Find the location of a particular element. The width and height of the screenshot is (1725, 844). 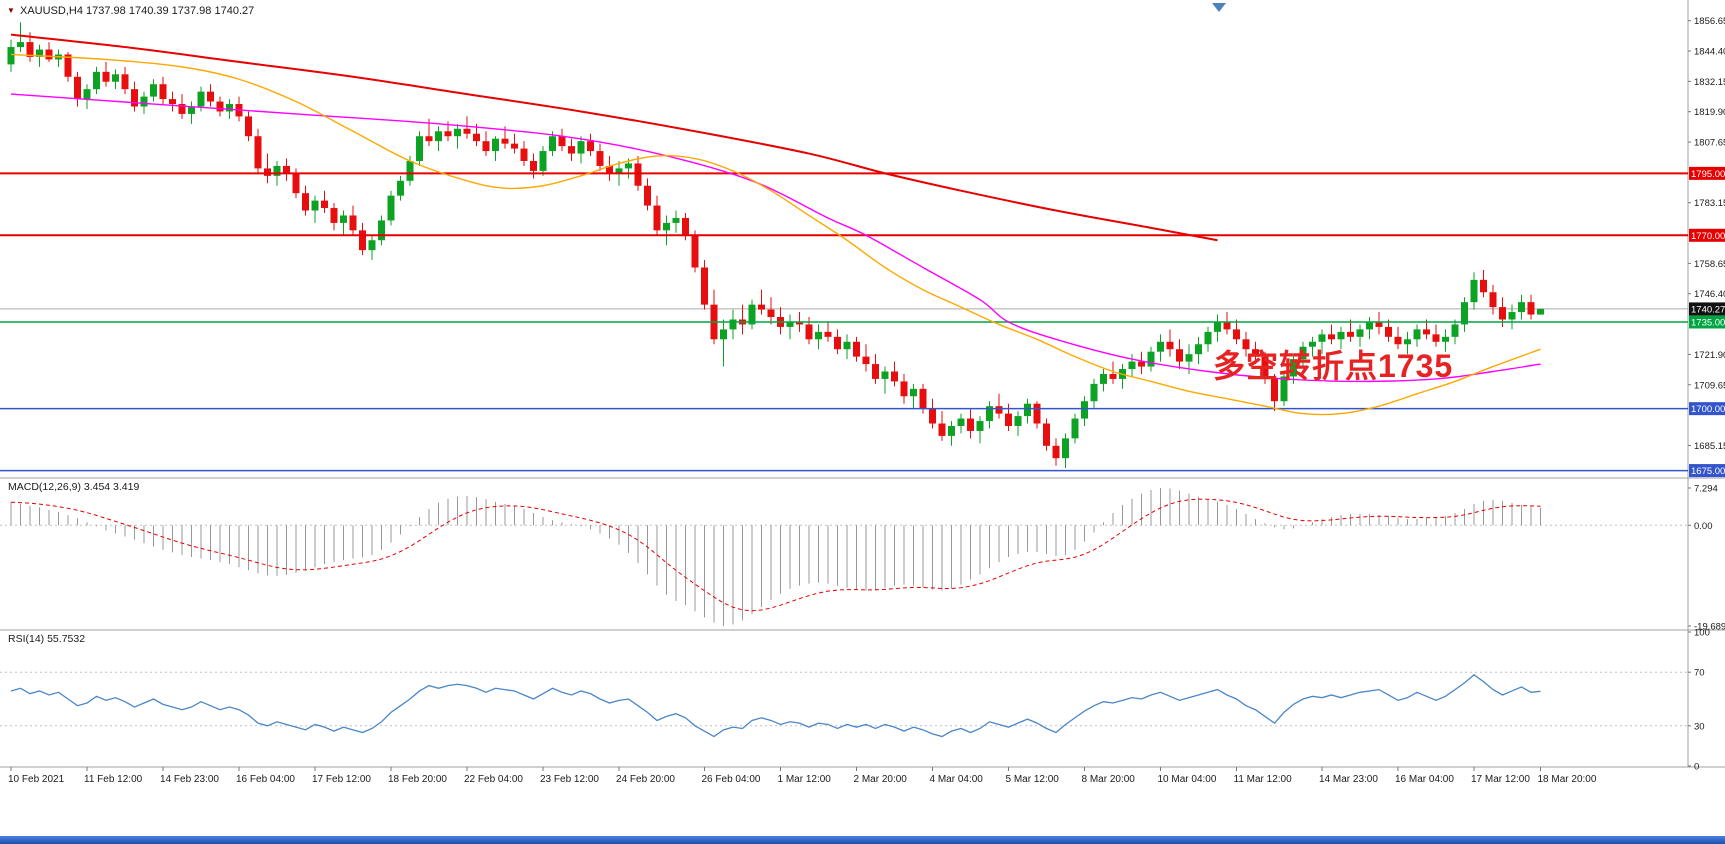

time-axis-label: 1 Mar 12:00 is located at coordinates (805, 779).